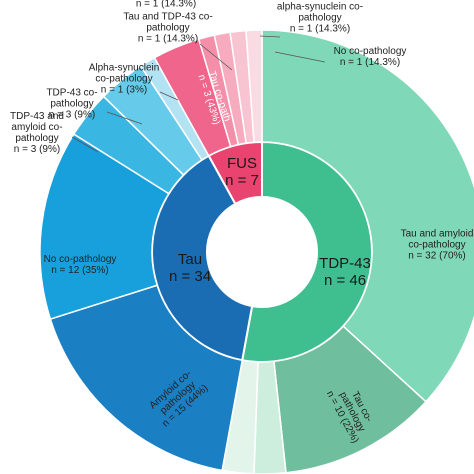  I want to click on label-value: n = 1 (3%), so click(124, 90).